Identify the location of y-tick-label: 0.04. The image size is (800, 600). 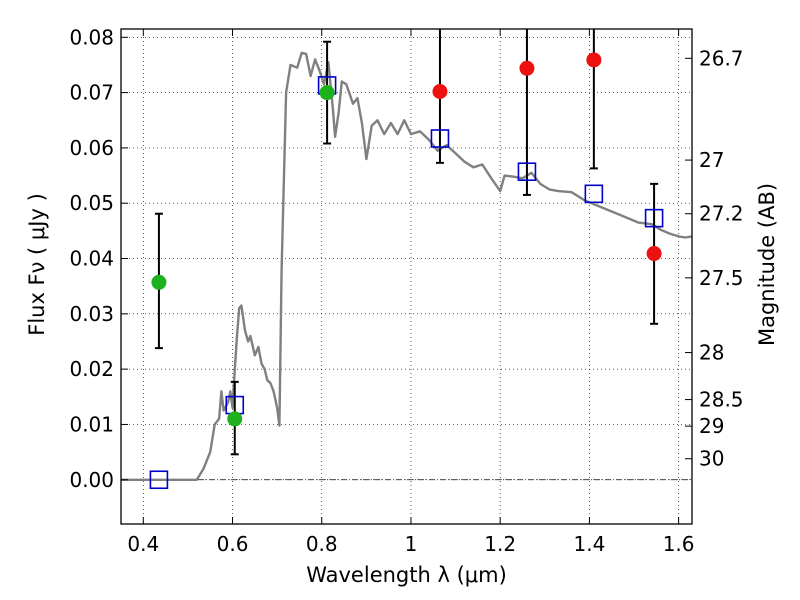
(91, 259).